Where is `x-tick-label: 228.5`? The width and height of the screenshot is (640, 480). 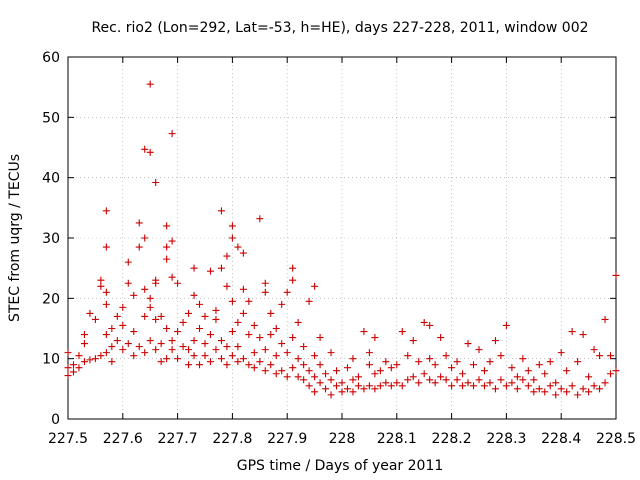 x-tick-label: 228.5 is located at coordinates (616, 439).